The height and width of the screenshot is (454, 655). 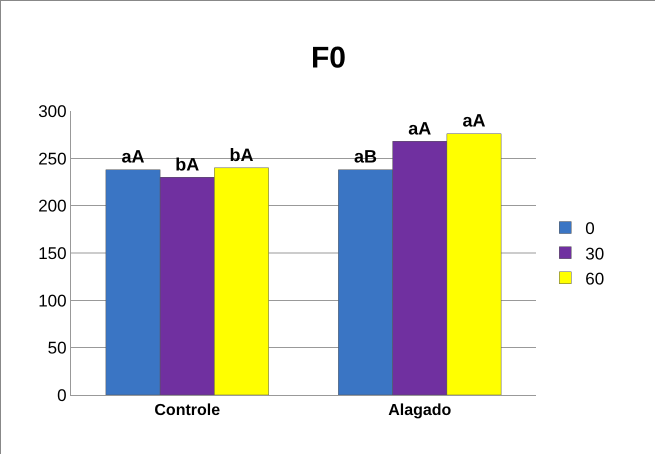 I want to click on y-tick-label: 0, so click(x=62, y=395).